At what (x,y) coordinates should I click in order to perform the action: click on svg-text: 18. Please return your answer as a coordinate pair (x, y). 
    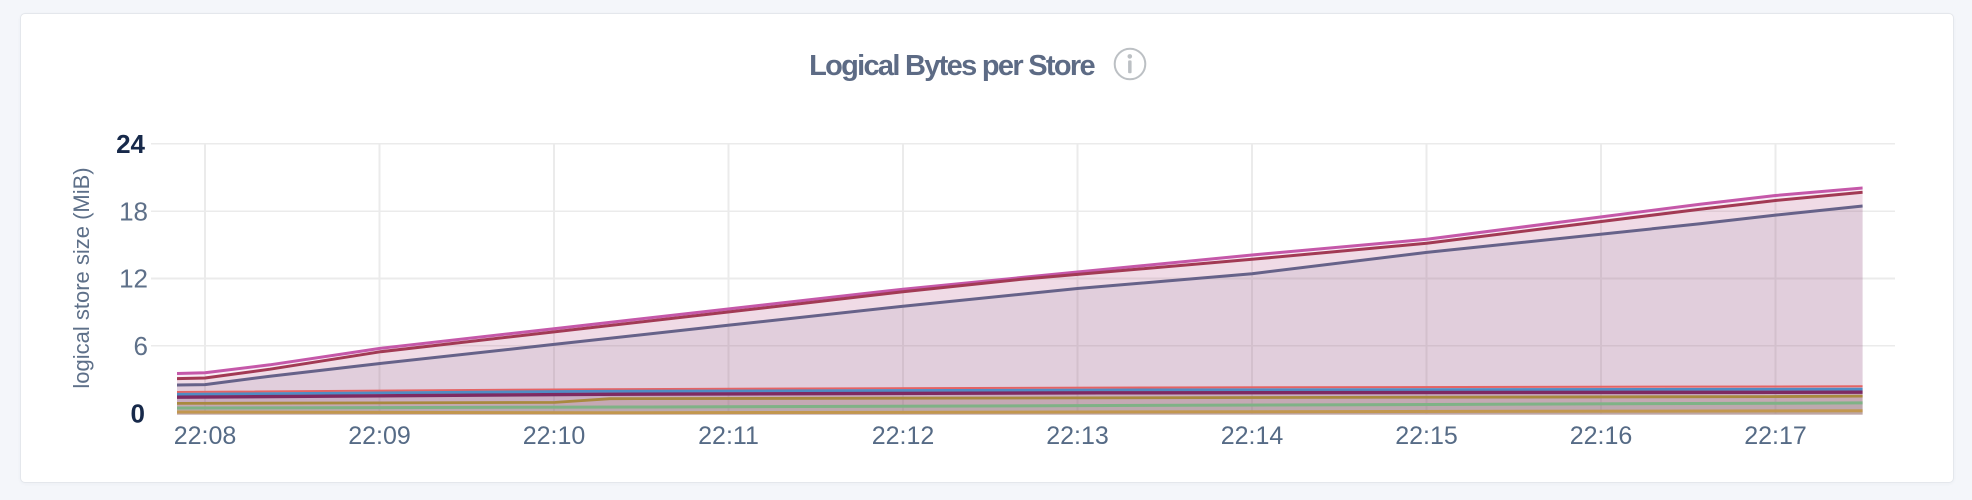
    Looking at the image, I should click on (133, 211).